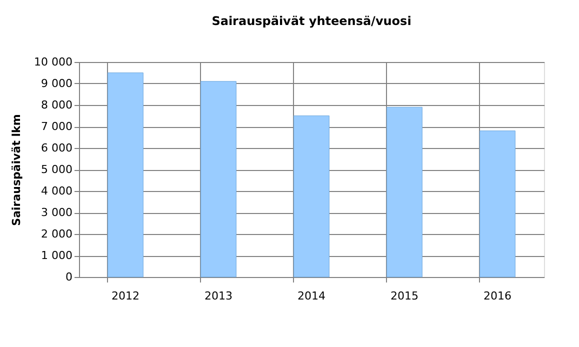  I want to click on x-tick-label: 2014, so click(312, 296).